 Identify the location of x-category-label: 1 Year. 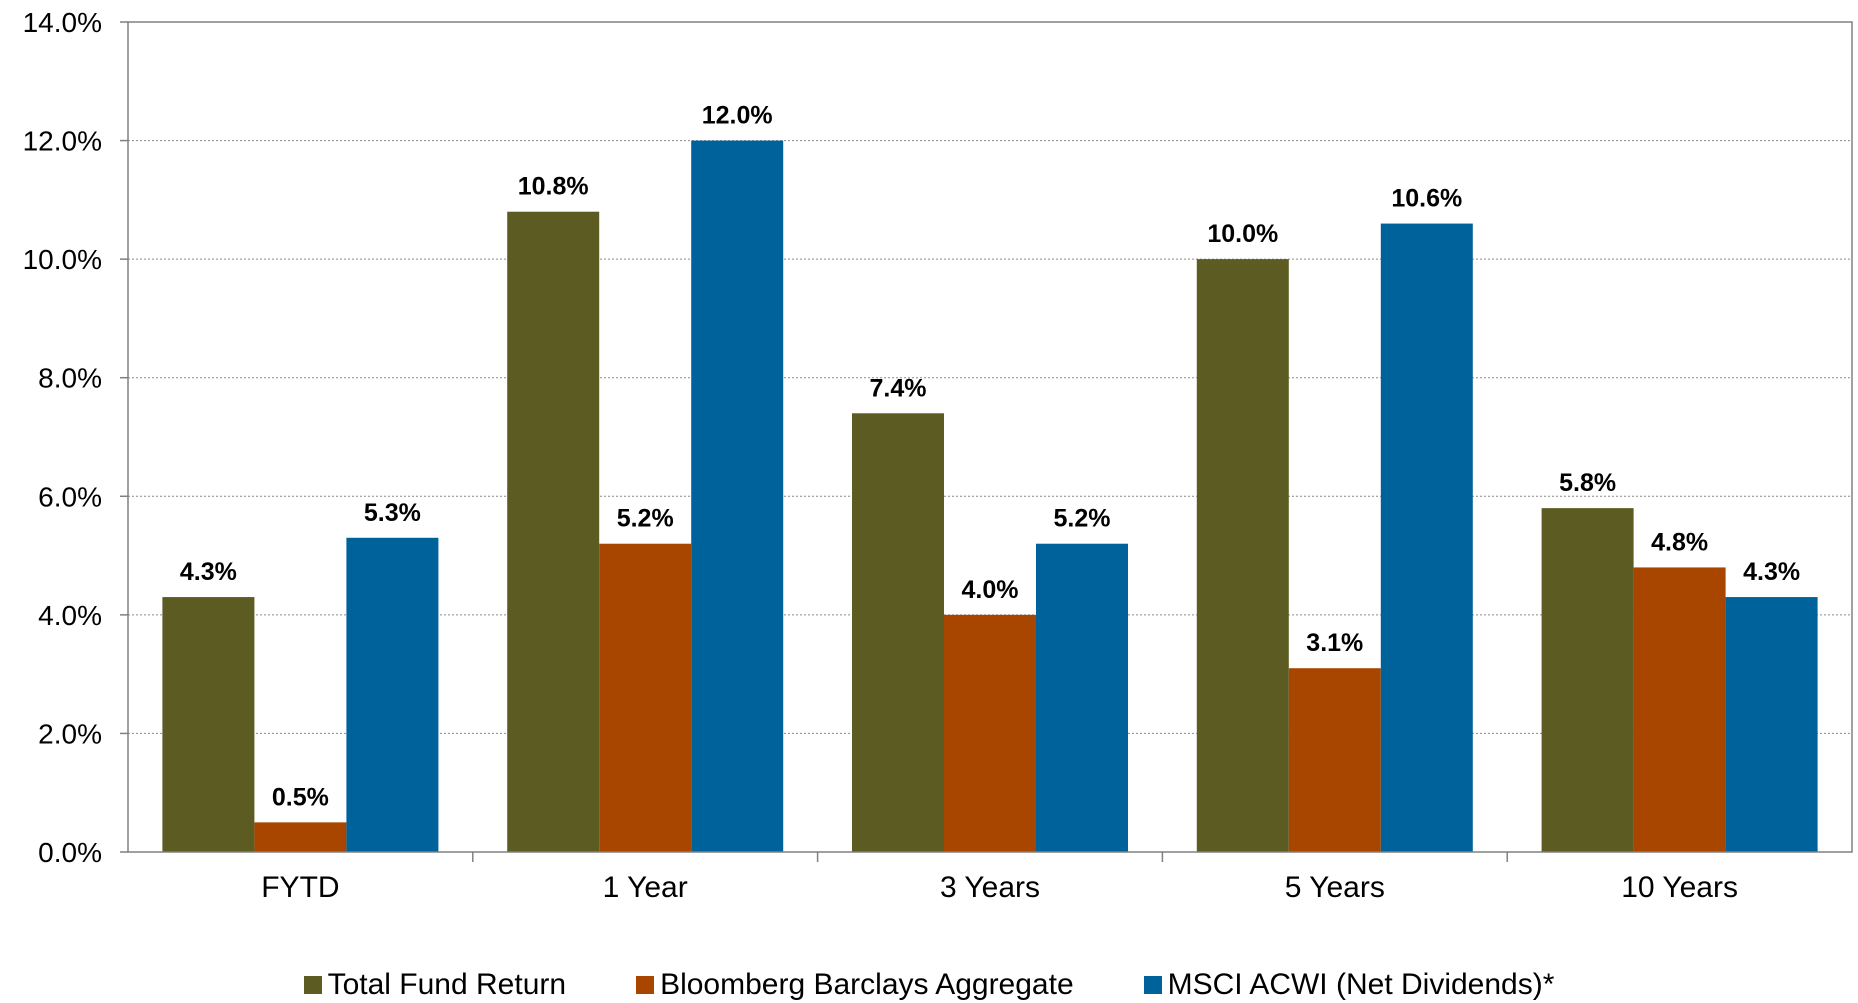
(645, 887).